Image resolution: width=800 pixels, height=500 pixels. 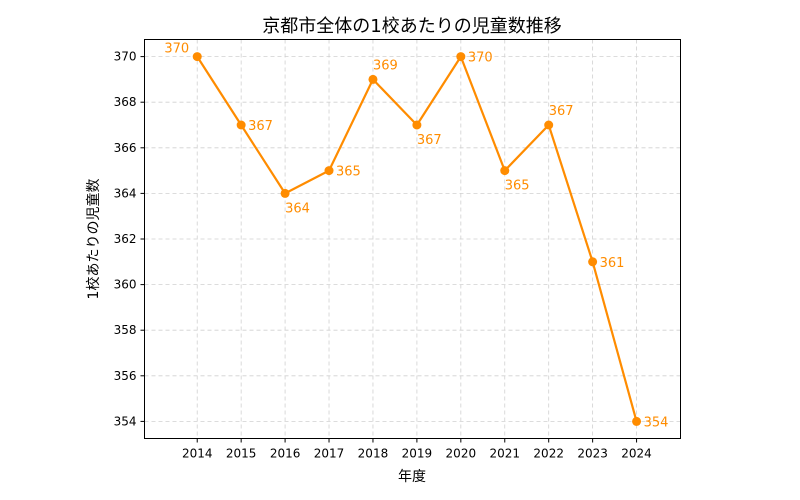 What do you see at coordinates (125, 376) in the screenshot?
I see `y-tick-label: 356` at bounding box center [125, 376].